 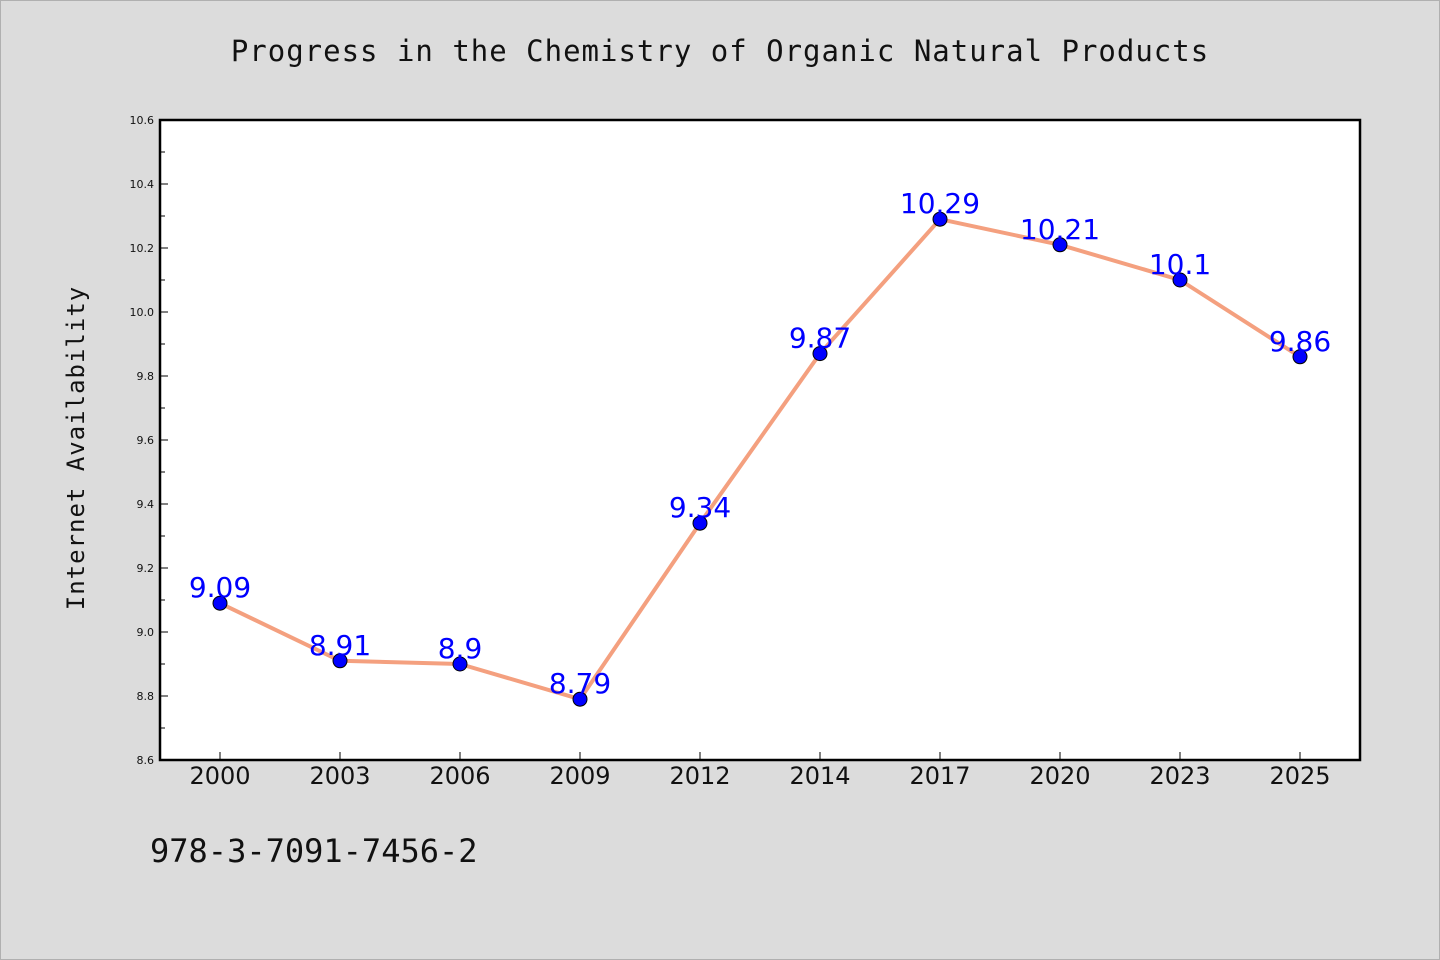 What do you see at coordinates (1060, 229) in the screenshot?
I see `data-label: 10.21` at bounding box center [1060, 229].